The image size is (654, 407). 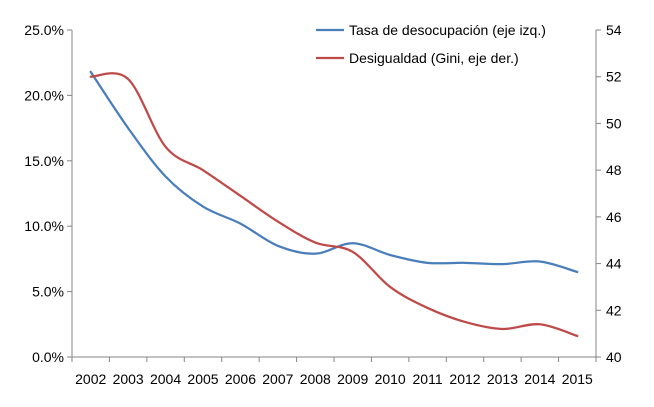 What do you see at coordinates (48, 357) in the screenshot?
I see `left-tick-label: 0.0%` at bounding box center [48, 357].